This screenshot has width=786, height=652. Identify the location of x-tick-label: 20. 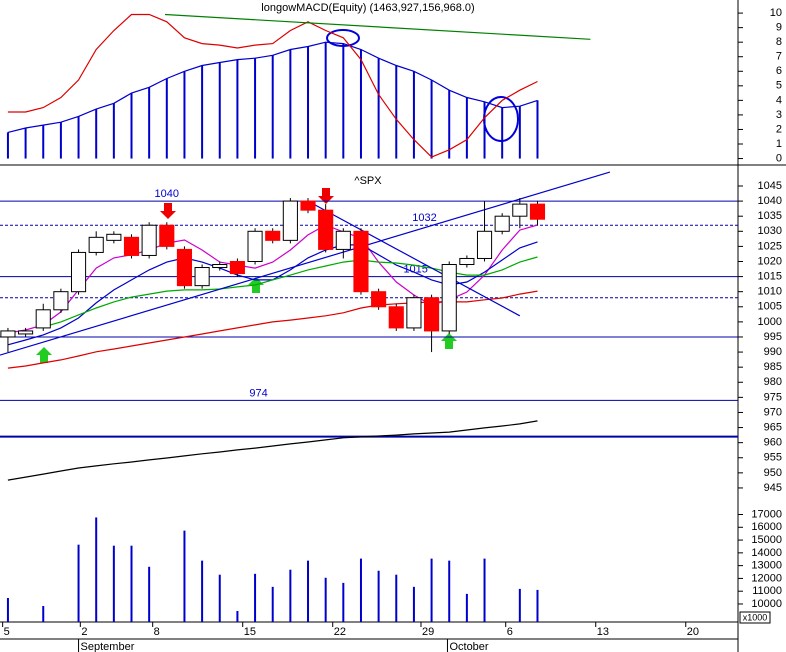
(693, 632).